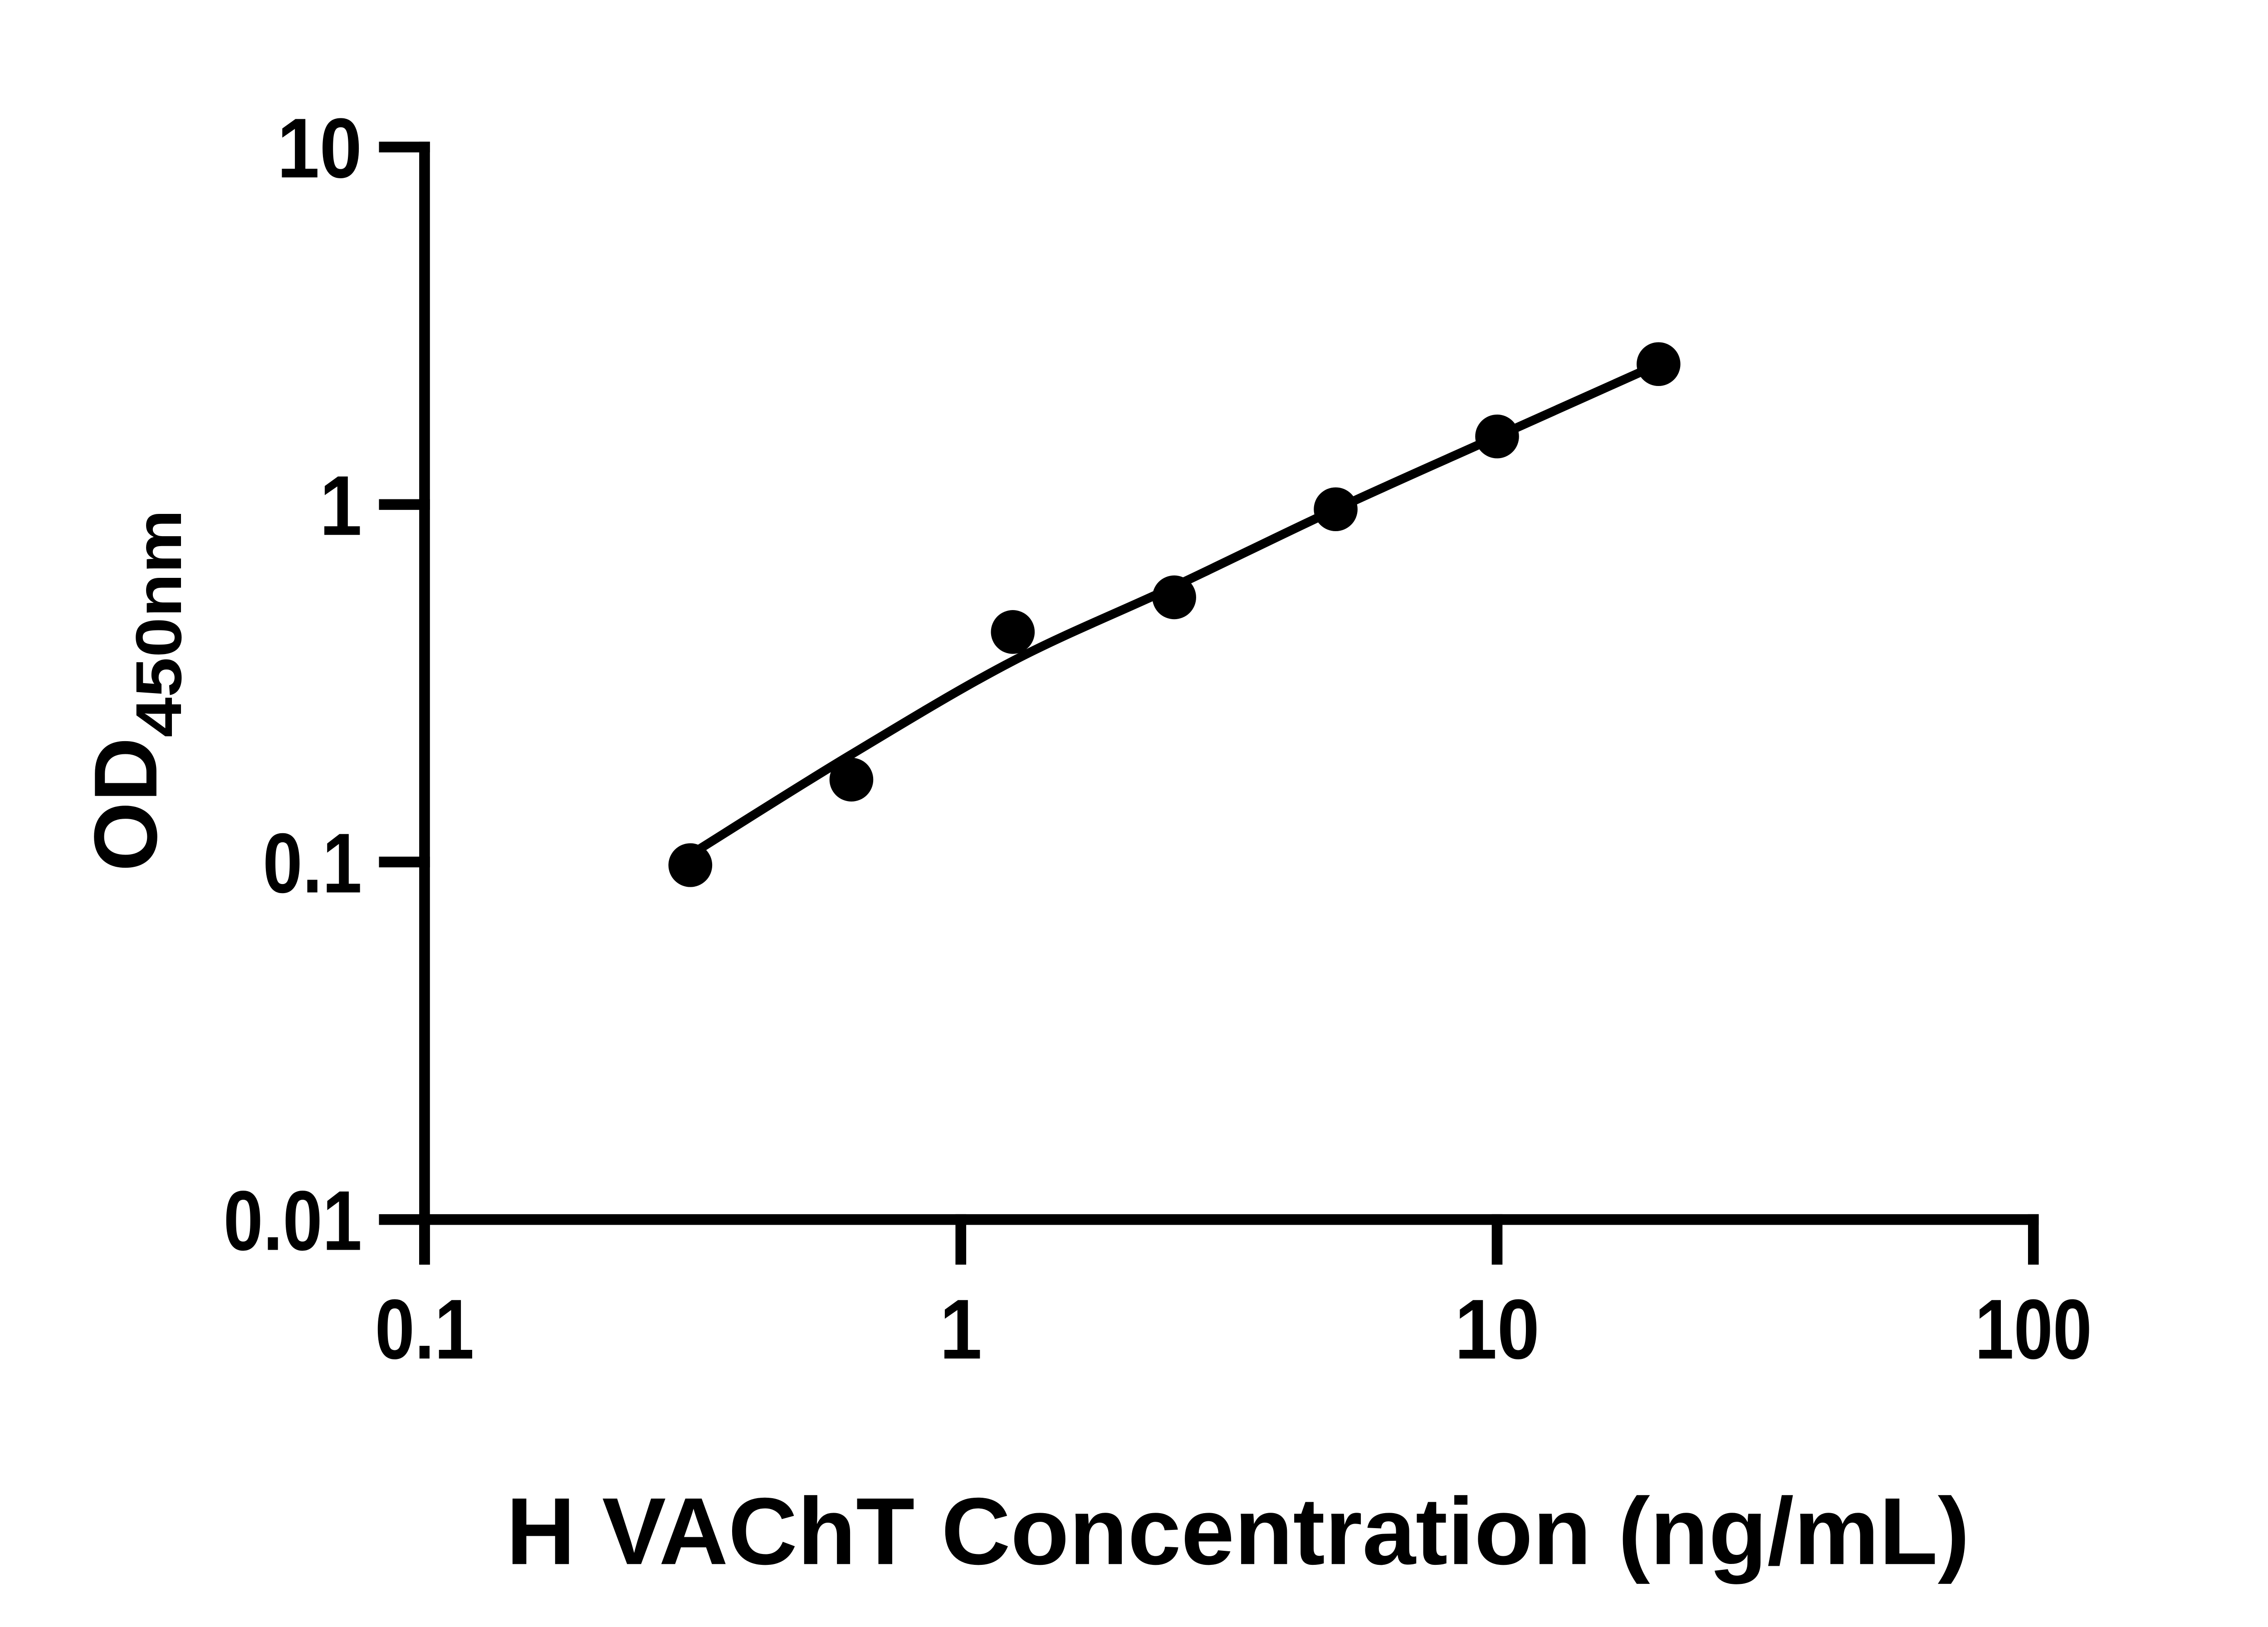 The height and width of the screenshot is (1627, 2268). I want to click on y-axis-title-main: OD, so click(126, 805).